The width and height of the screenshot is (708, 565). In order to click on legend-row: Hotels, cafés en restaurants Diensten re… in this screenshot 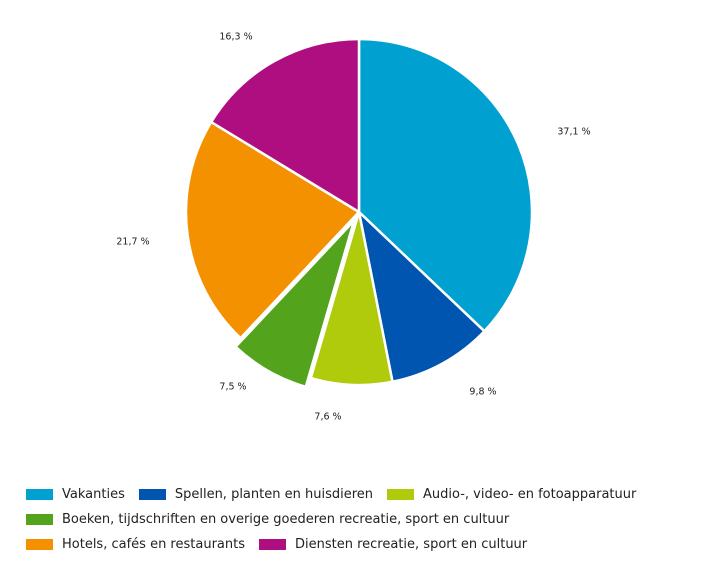, I will do `click(361, 544)`.